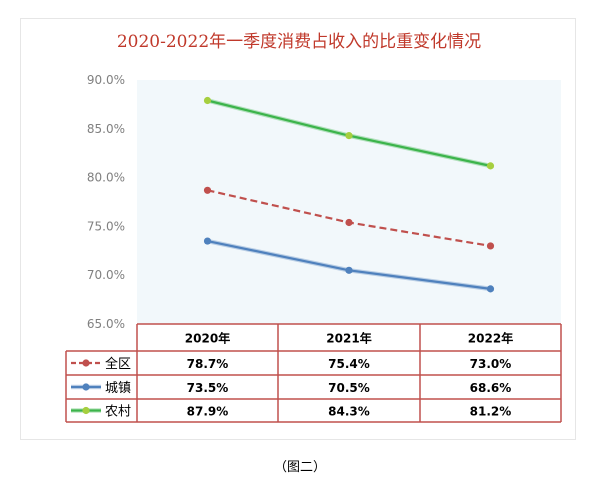 This screenshot has height=487, width=600. Describe the element at coordinates (491, 388) in the screenshot. I see `data-label: 68.6%` at that location.